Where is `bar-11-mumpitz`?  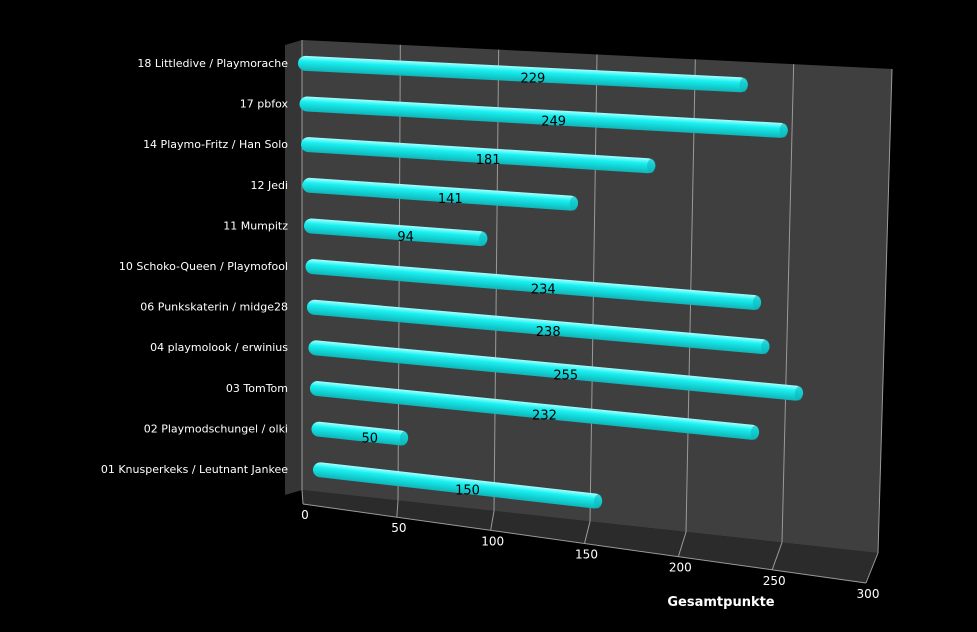
bar-11-mumpitz is located at coordinates (395, 232).